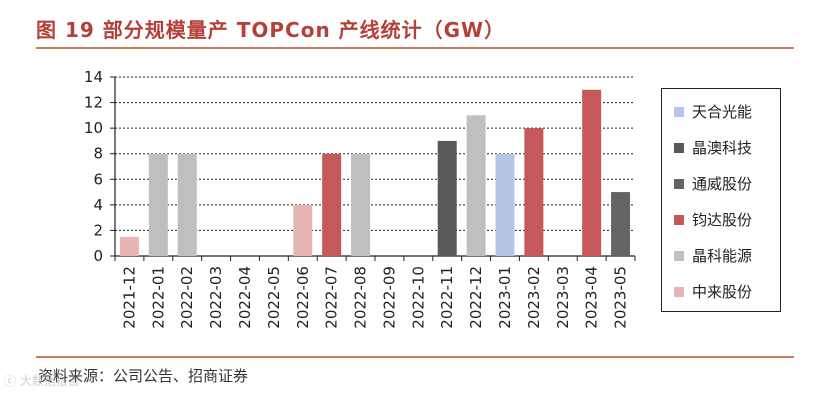 The width and height of the screenshot is (829, 401). Describe the element at coordinates (592, 297) in the screenshot. I see `x-tick-label: 2023-04` at that location.